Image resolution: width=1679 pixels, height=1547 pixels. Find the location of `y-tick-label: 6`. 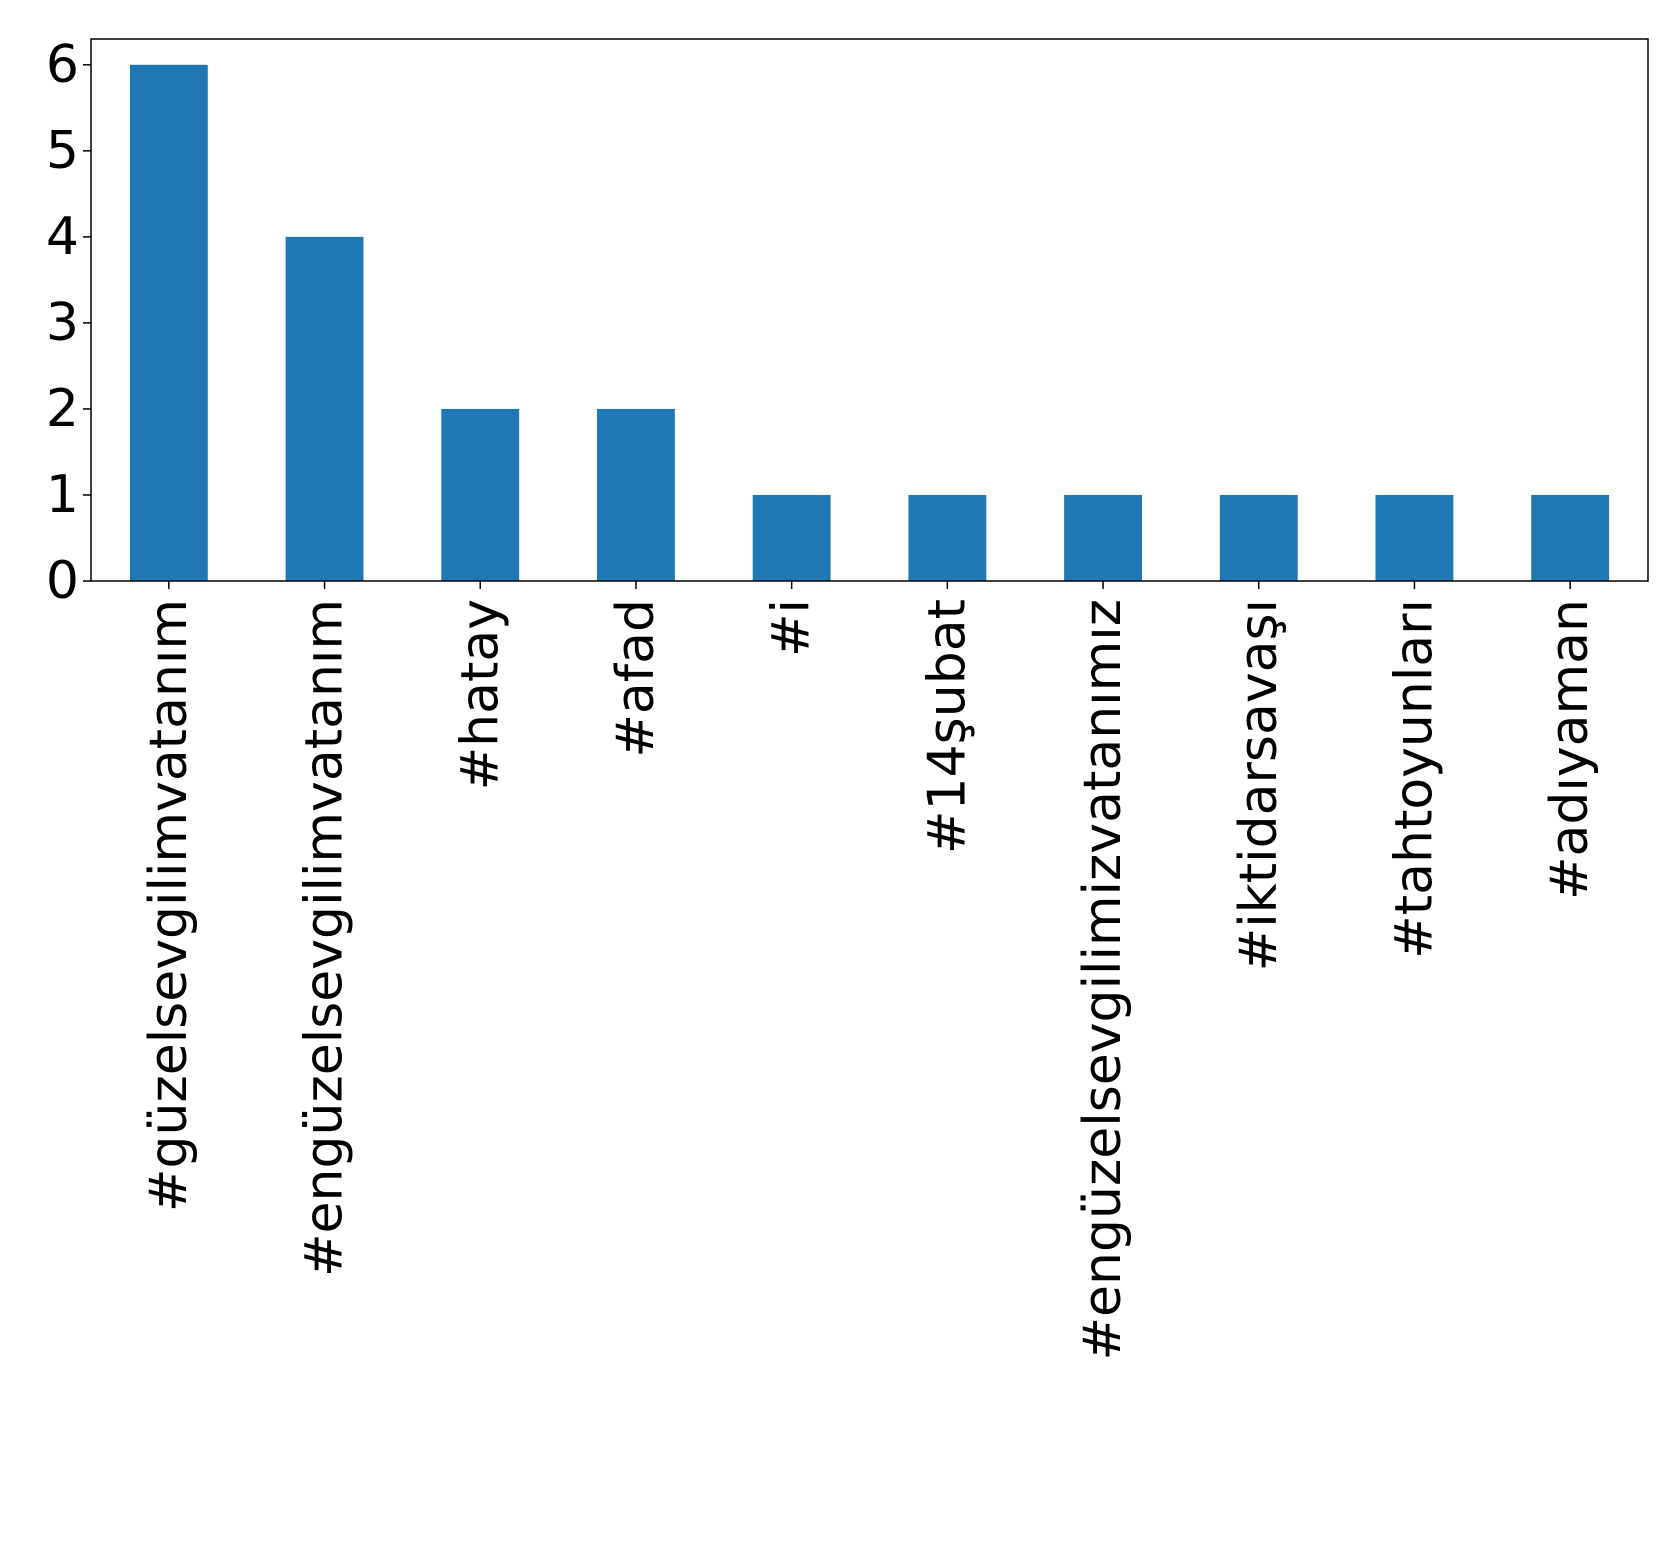

y-tick-label: 6 is located at coordinates (62, 65).